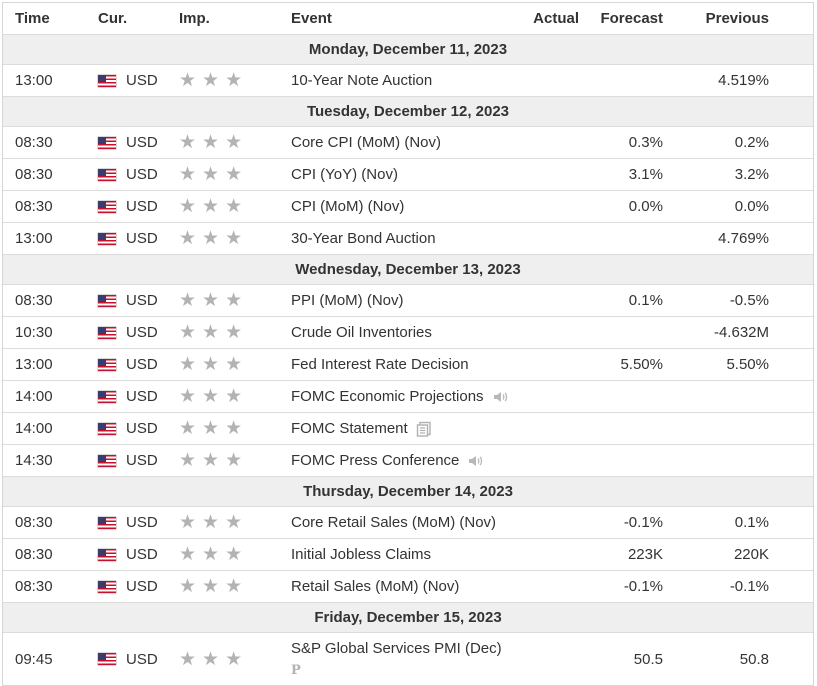  What do you see at coordinates (113, 18) in the screenshot?
I see `column-header-currency: Cur.` at bounding box center [113, 18].